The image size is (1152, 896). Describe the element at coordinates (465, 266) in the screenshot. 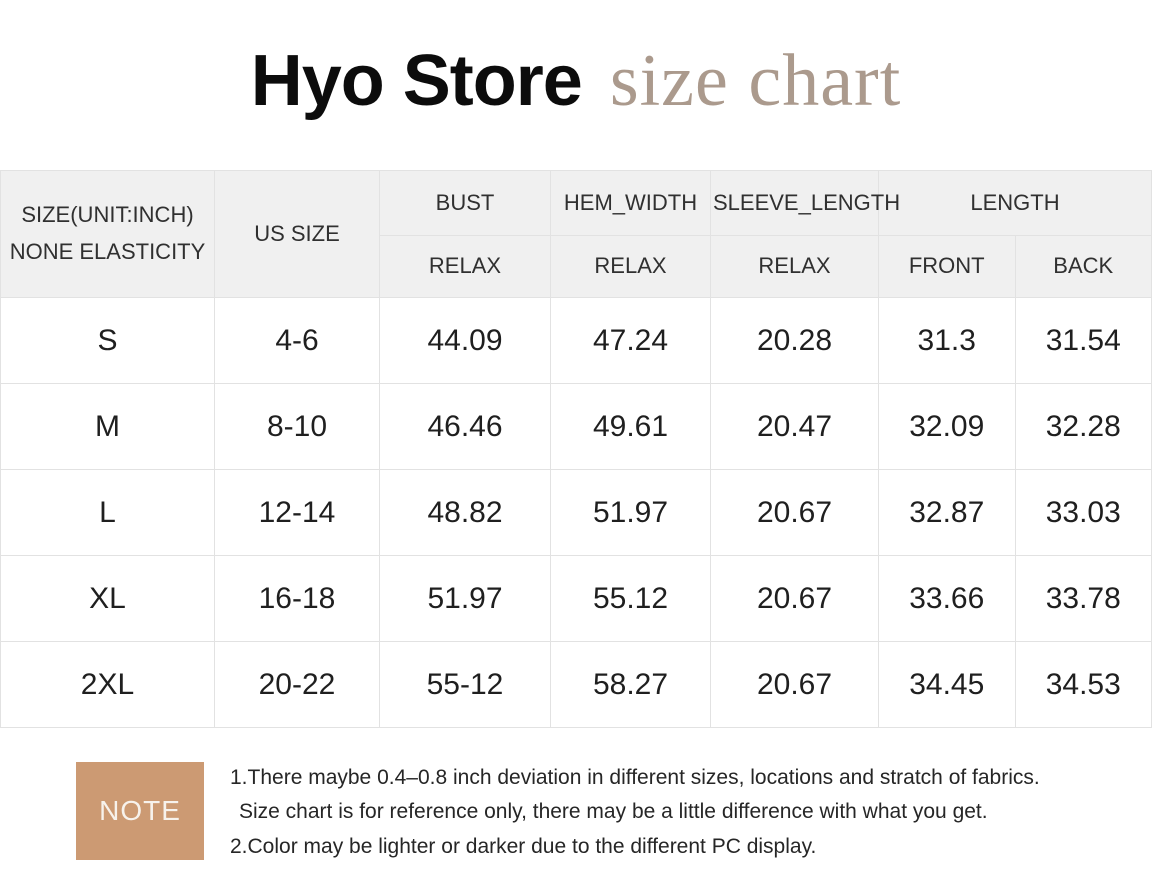

I see `header-bust-relax: RELAX` at that location.